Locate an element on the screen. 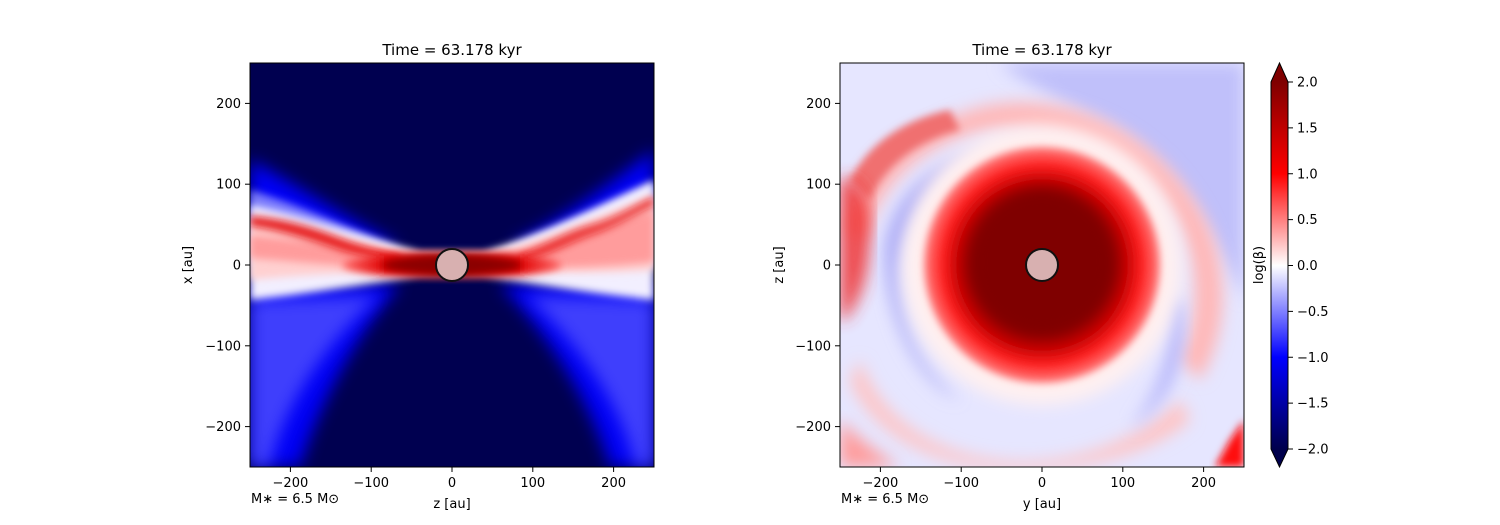 The image size is (1500, 525). left-x-ticks: −200 −100 0 100 200 is located at coordinates (449, 479).